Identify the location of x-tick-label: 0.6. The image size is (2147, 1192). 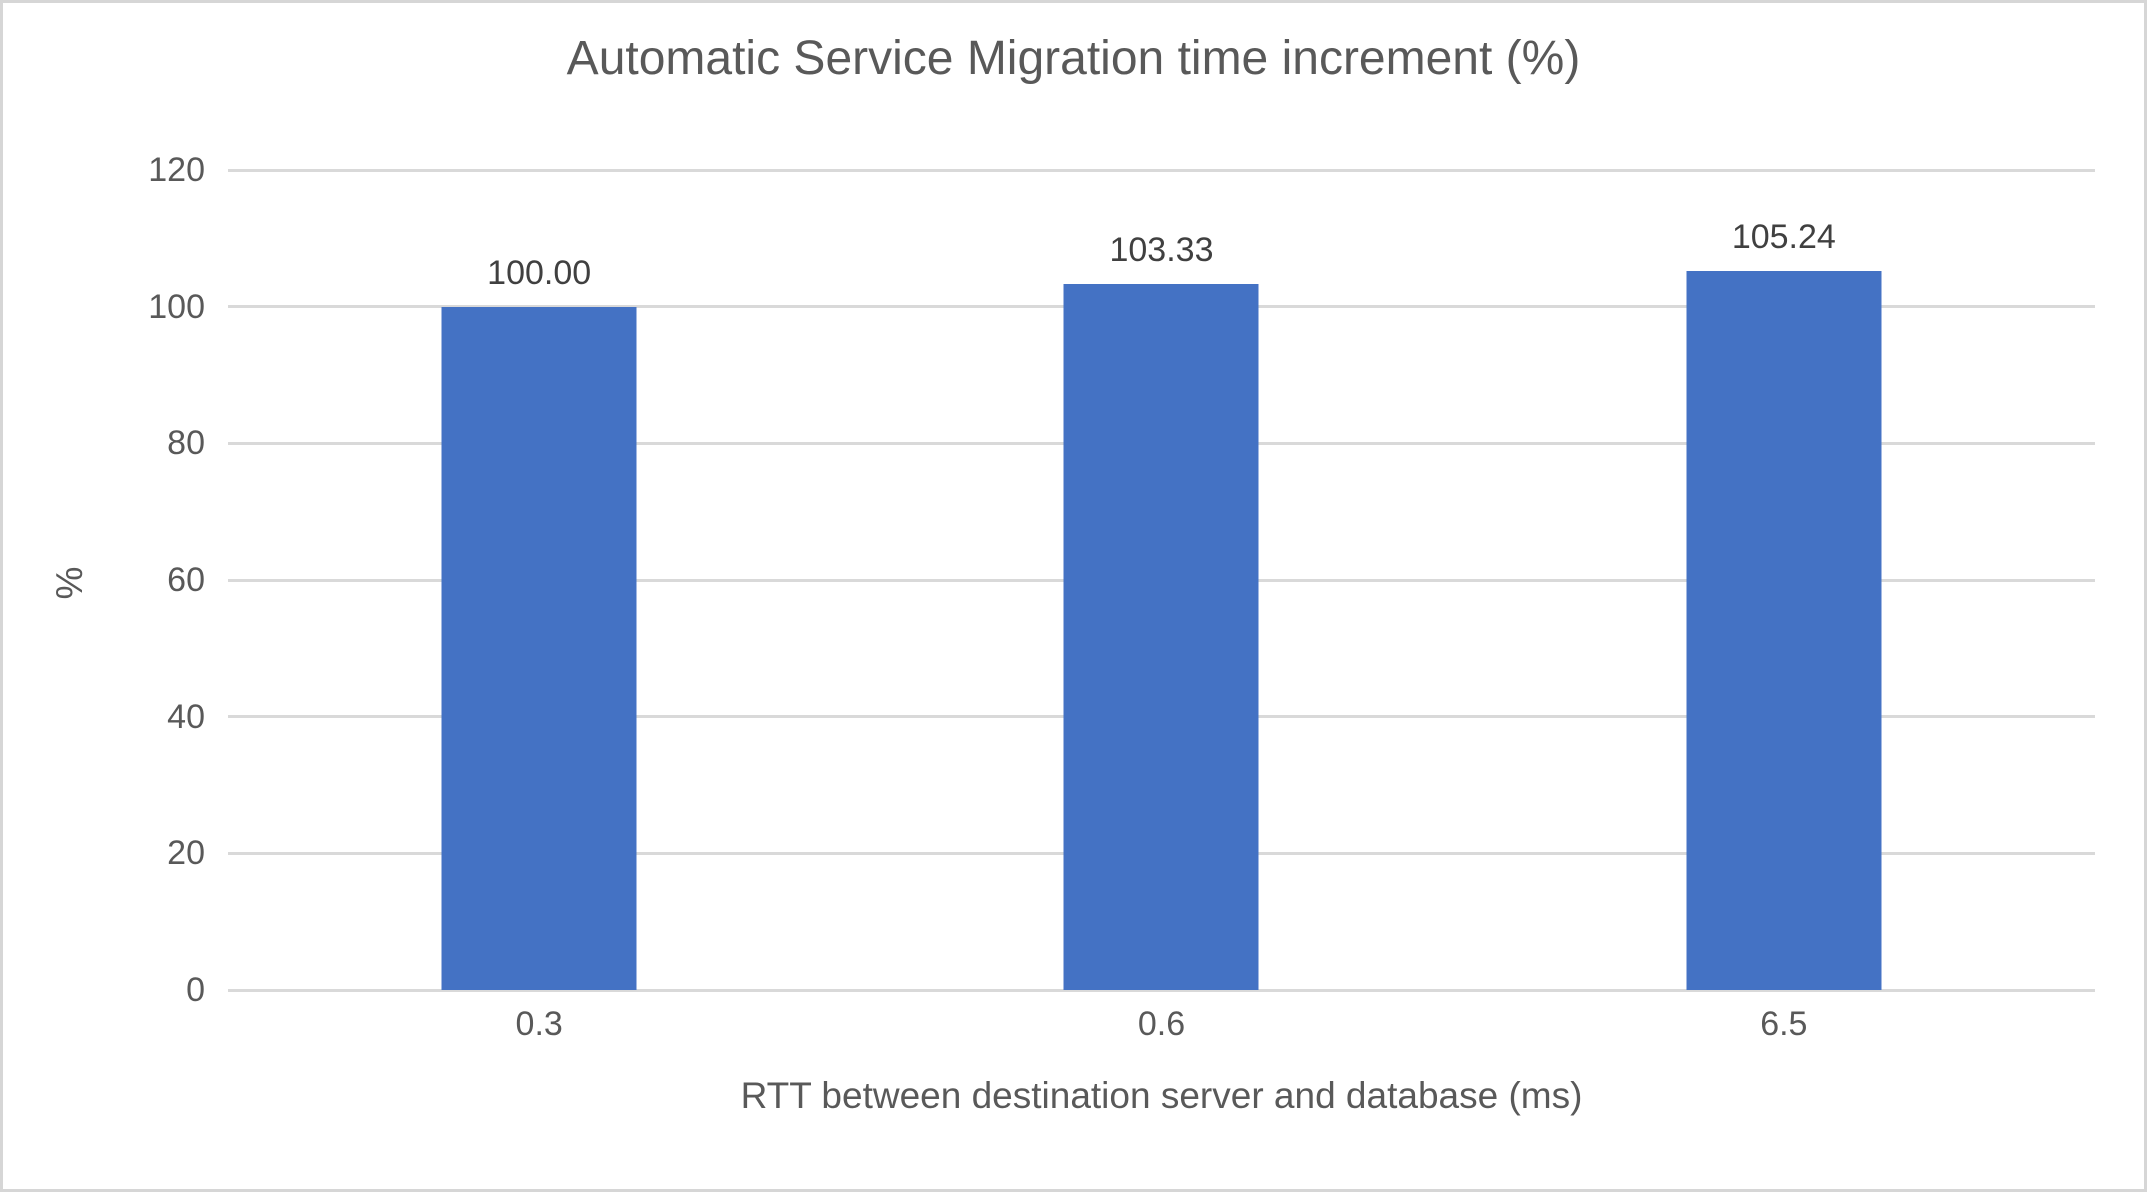
(1161, 1024).